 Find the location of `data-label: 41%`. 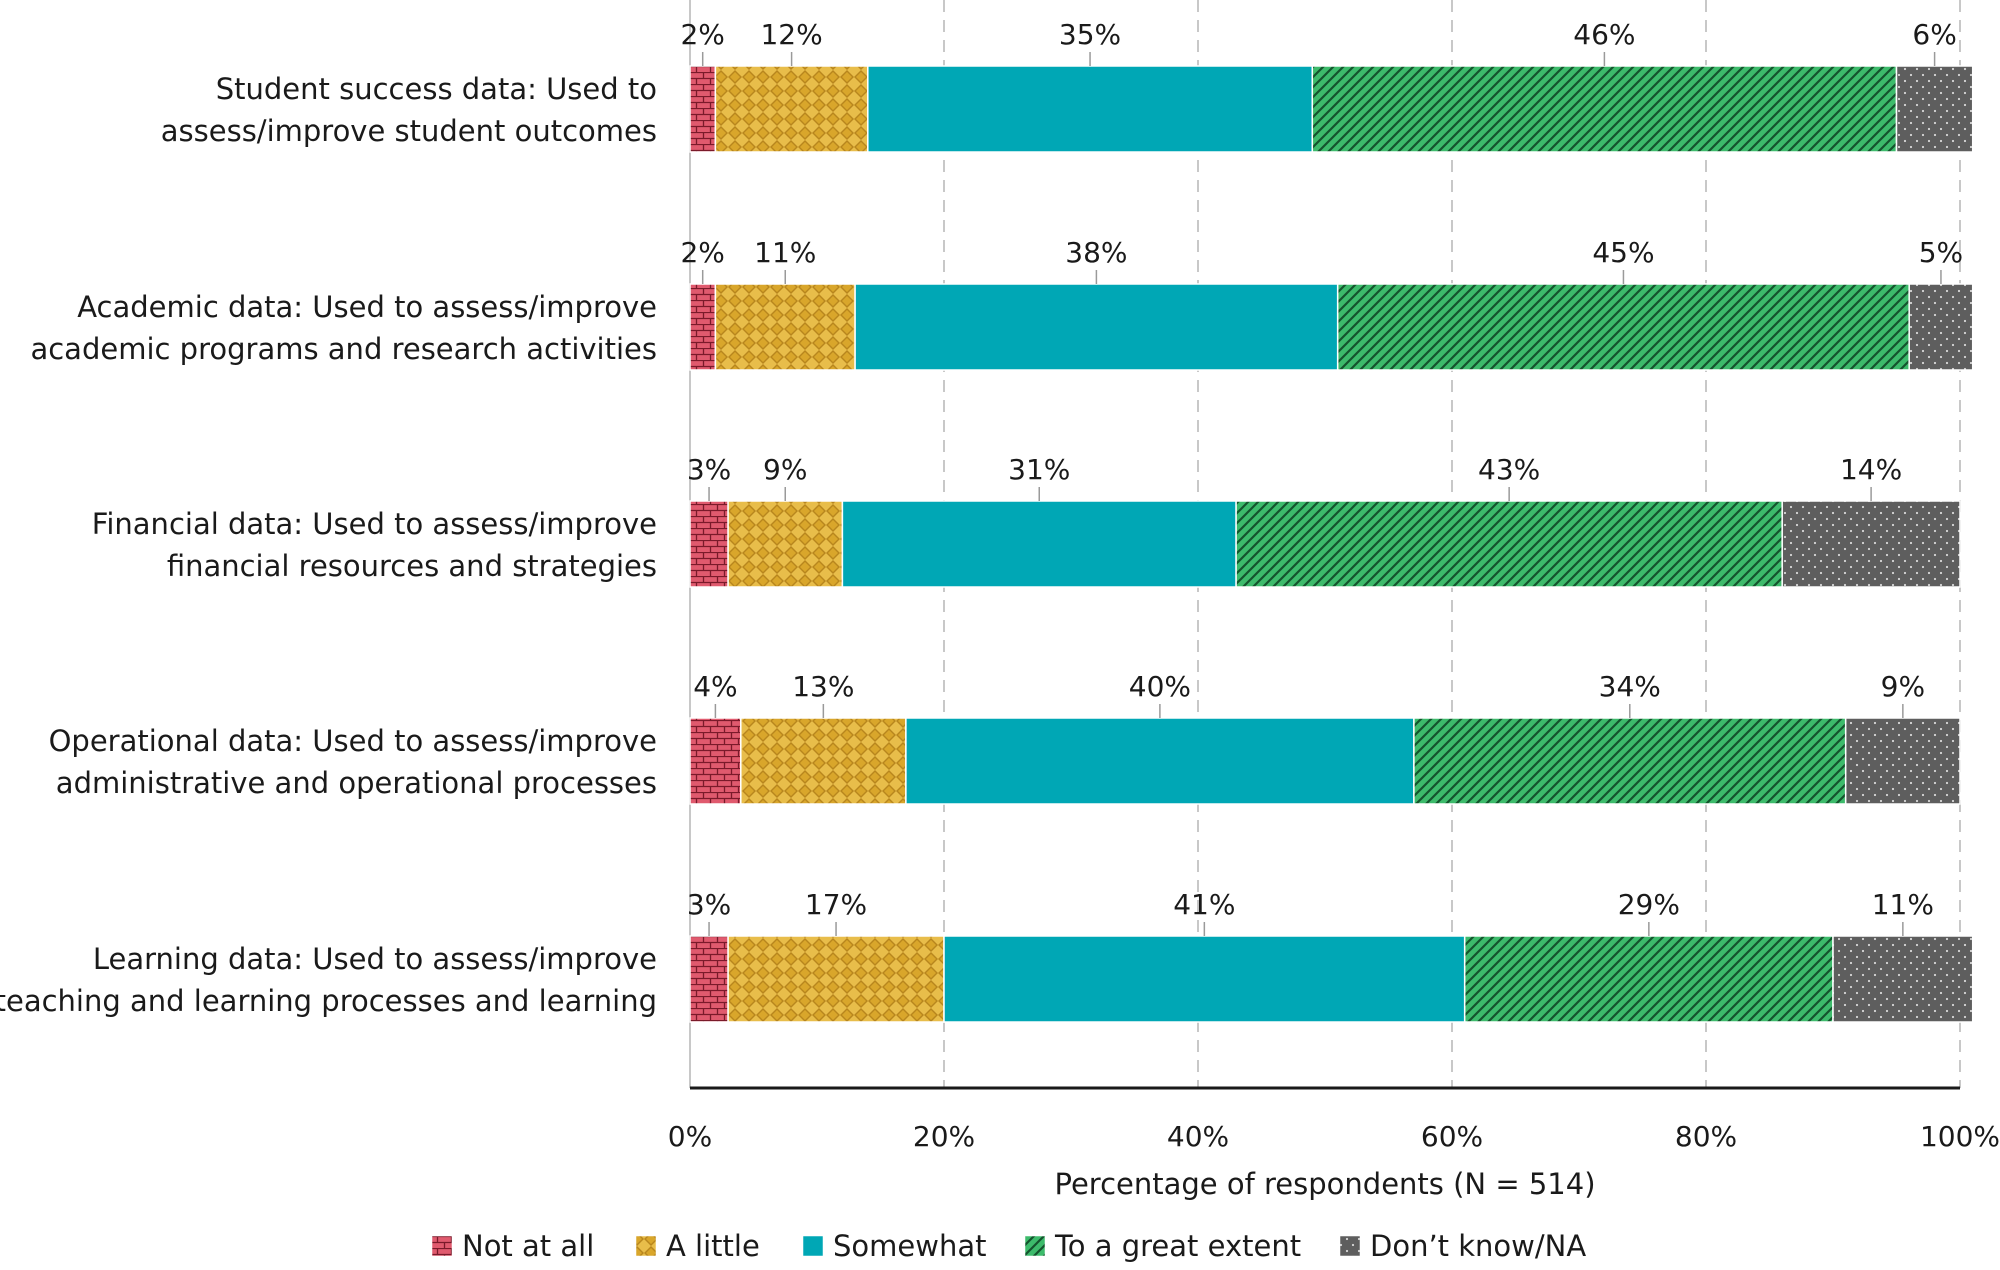

data-label: 41% is located at coordinates (1204, 904).